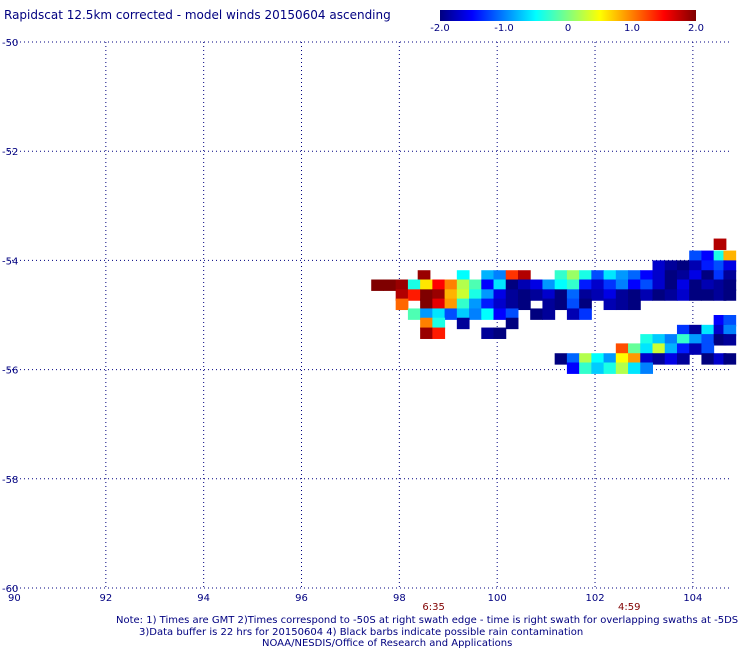 The width and height of the screenshot is (740, 650). Describe the element at coordinates (203, 598) in the screenshot. I see `x-tick-label: 94` at that location.